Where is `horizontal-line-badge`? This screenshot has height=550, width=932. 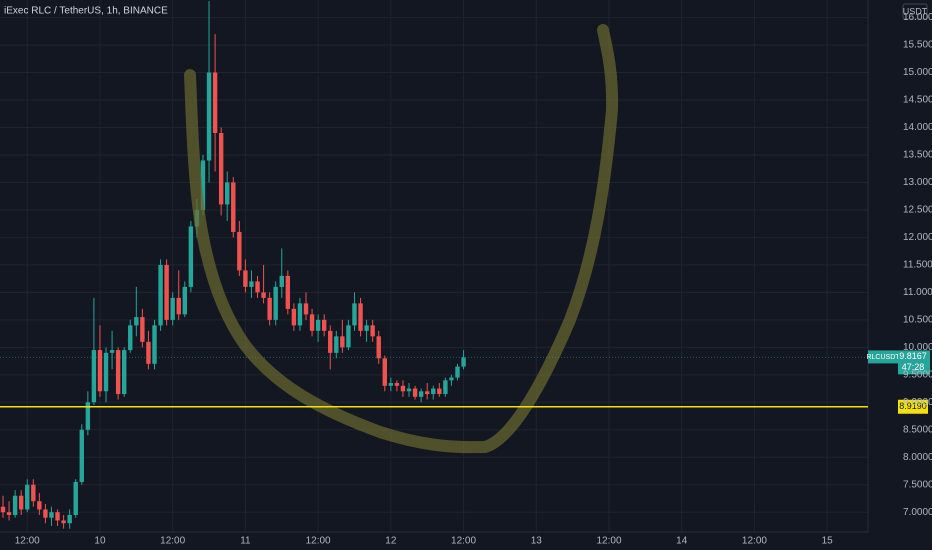
horizontal-line-badge is located at coordinates (913, 406).